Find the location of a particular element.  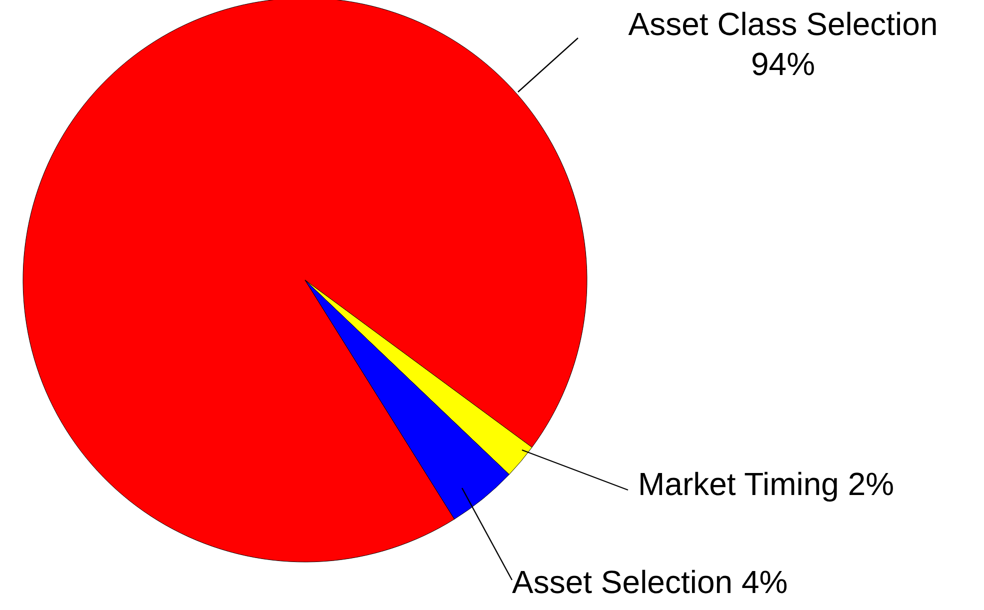

slice-label: Asset Selection 4% is located at coordinates (650, 582).